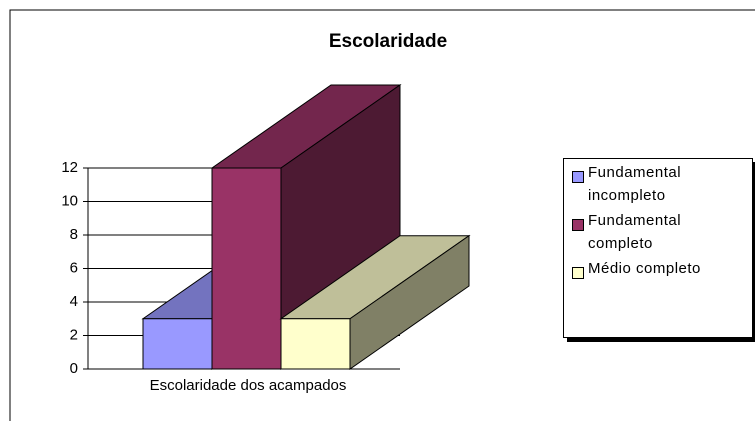 The width and height of the screenshot is (755, 421). I want to click on legend-entry: Fundamental incompleto, so click(660, 185).